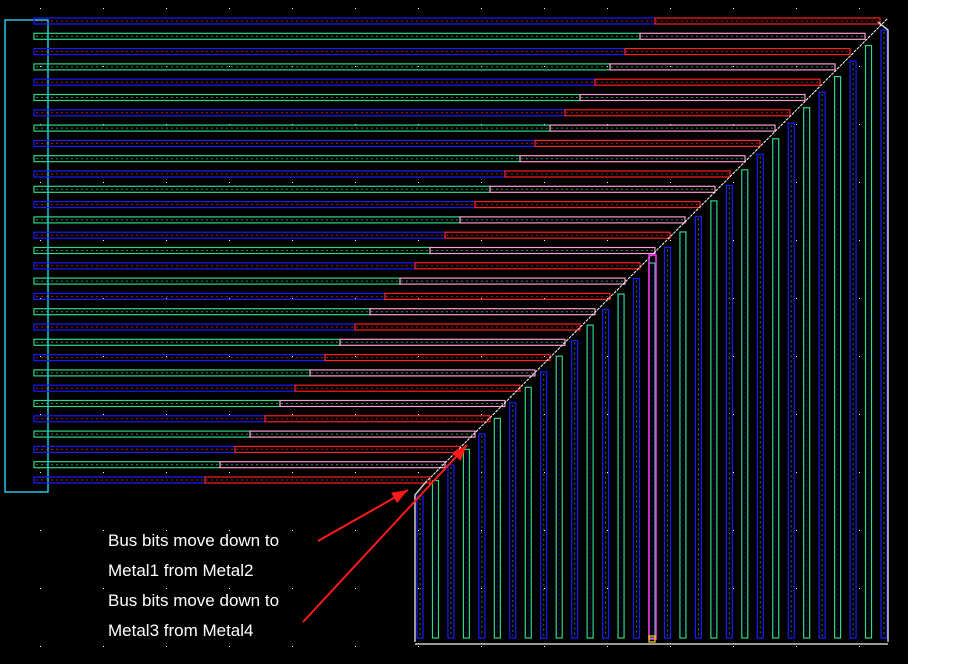 This screenshot has height=664, width=960. Describe the element at coordinates (652, 447) in the screenshot. I see `highlighted-wire` at that location.